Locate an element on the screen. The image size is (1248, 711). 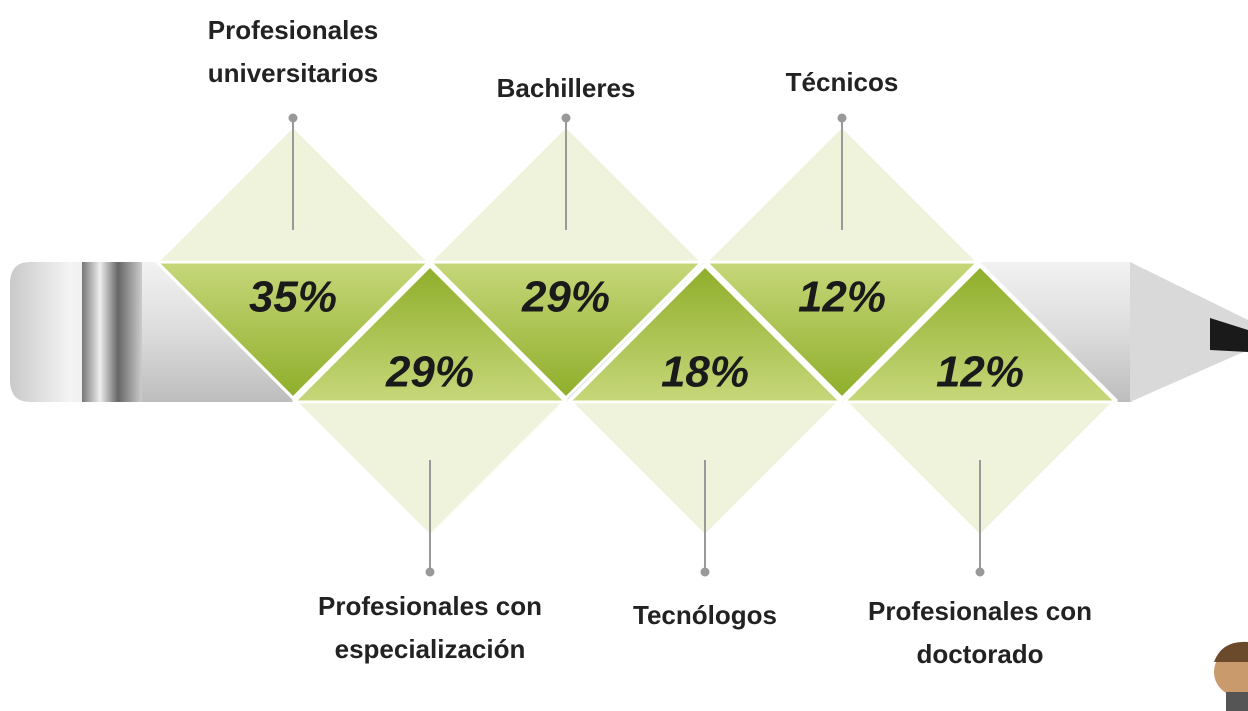
category-label: Bachilleres is located at coordinates (566, 88).